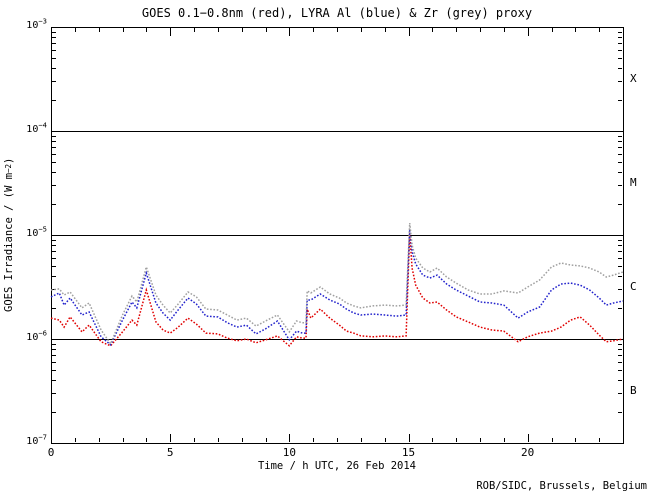  What do you see at coordinates (36, 127) in the screenshot?
I see `y-tick-label: 10⁻⁴` at bounding box center [36, 127].